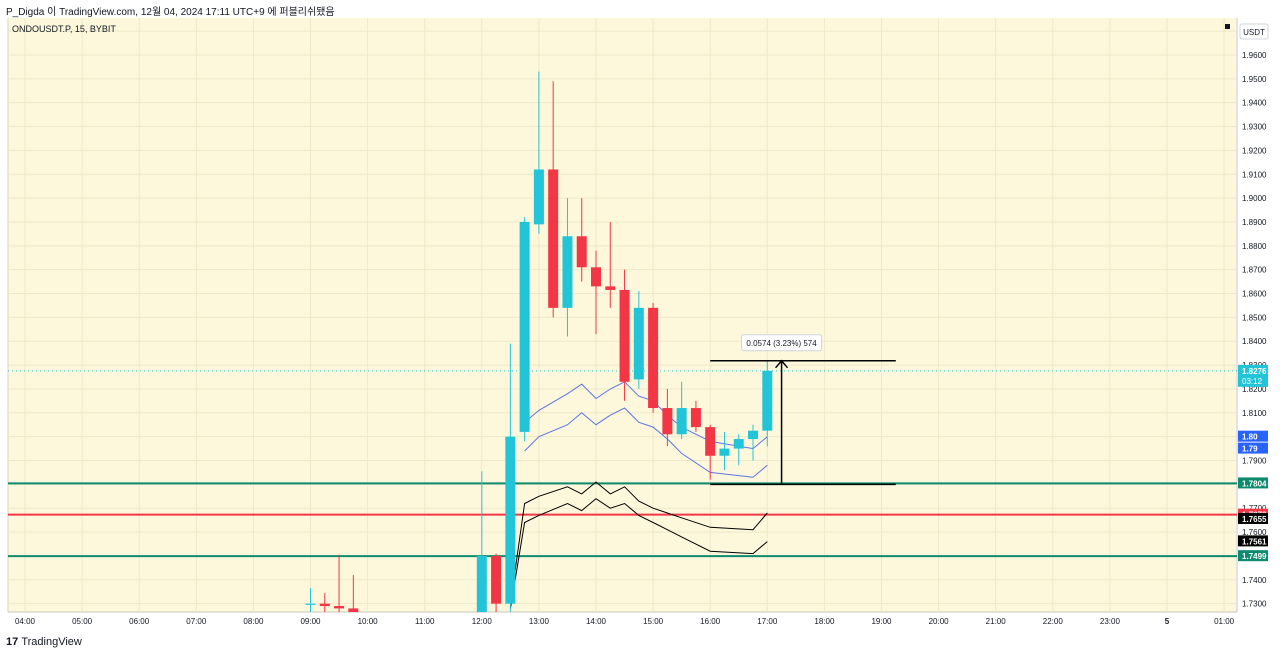 The height and width of the screenshot is (654, 1280). Describe the element at coordinates (803, 410) in the screenshot. I see `price-range-measure: 0.0574 (3.23%) 574` at that location.